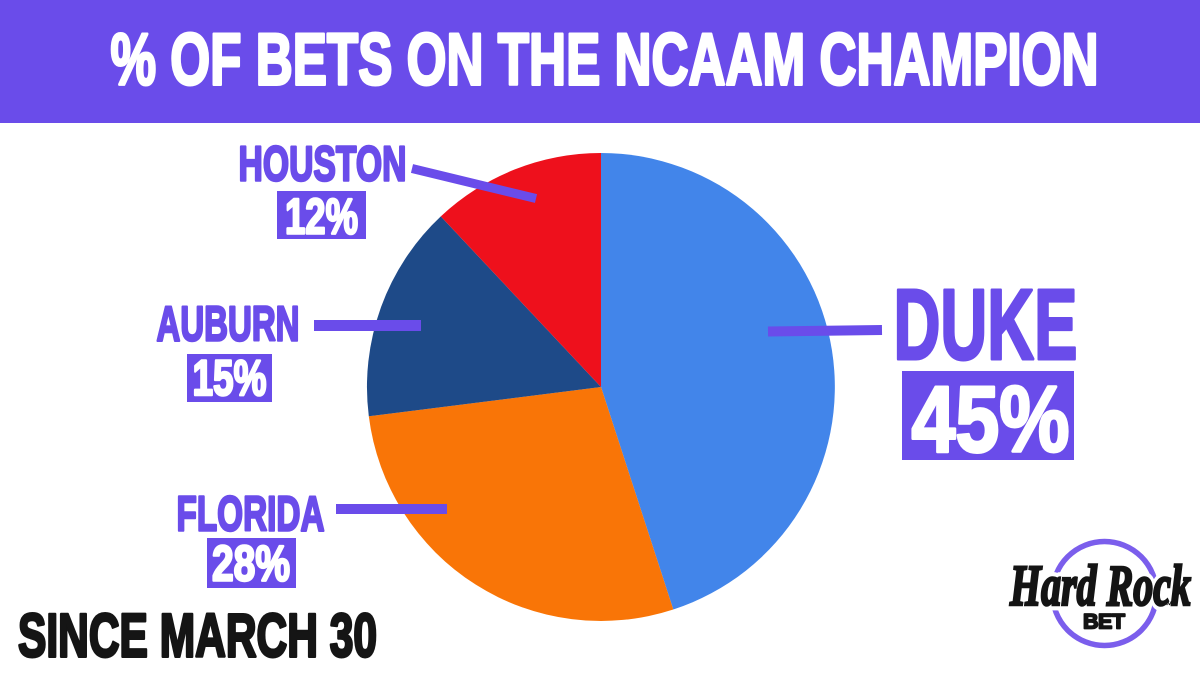 The width and height of the screenshot is (1200, 675). I want to click on svg-text: 12%, so click(321, 216).